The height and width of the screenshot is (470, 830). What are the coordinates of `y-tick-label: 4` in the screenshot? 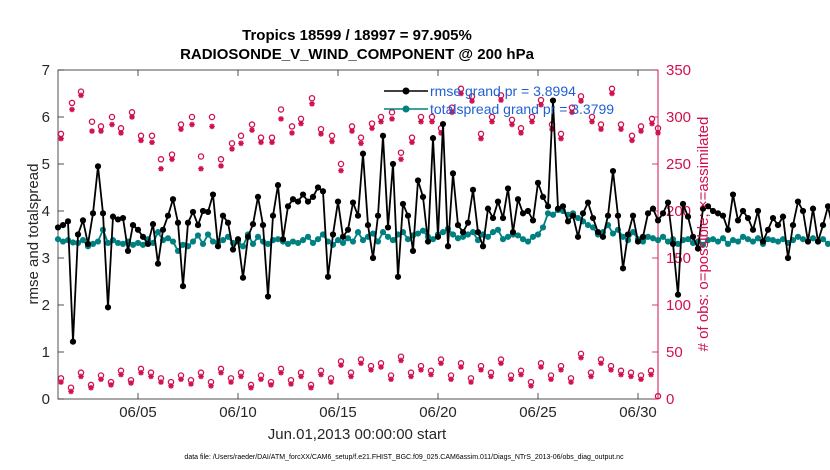 It's located at (46, 211).